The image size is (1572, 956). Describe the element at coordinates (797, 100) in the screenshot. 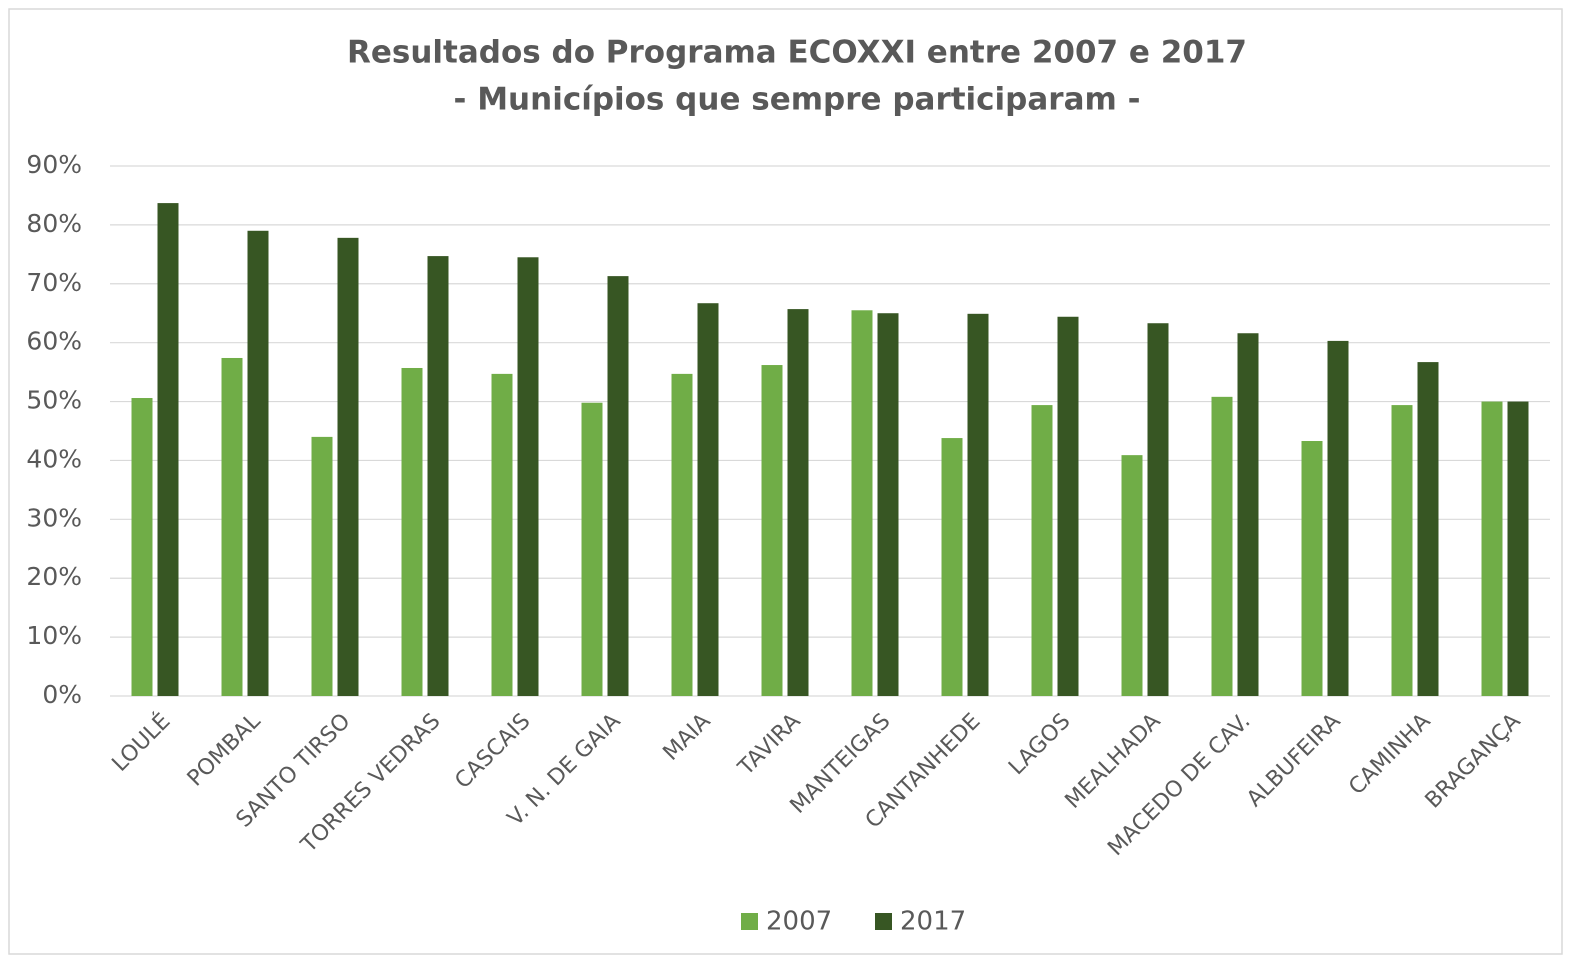

I see `chart-subtitle: - Municípios que sempre participaram -` at that location.